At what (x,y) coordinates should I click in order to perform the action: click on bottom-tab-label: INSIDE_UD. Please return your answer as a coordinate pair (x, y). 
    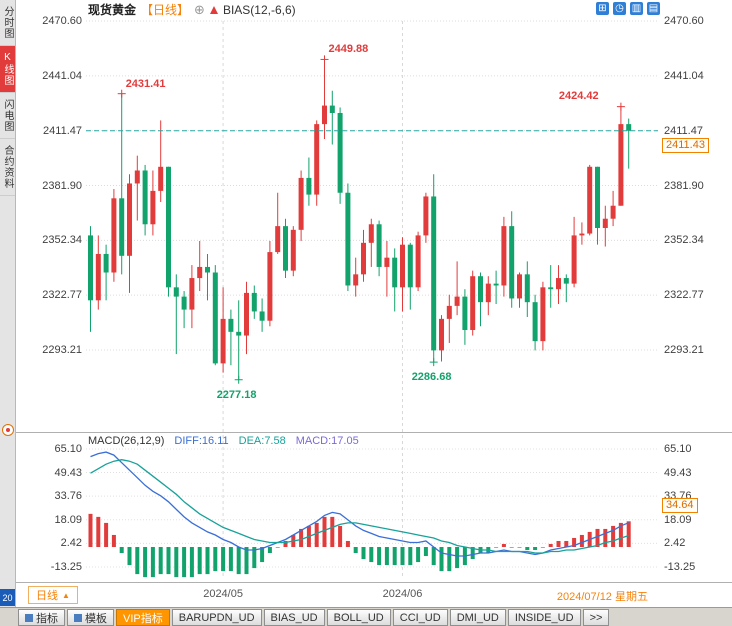
    Looking at the image, I should click on (544, 617).